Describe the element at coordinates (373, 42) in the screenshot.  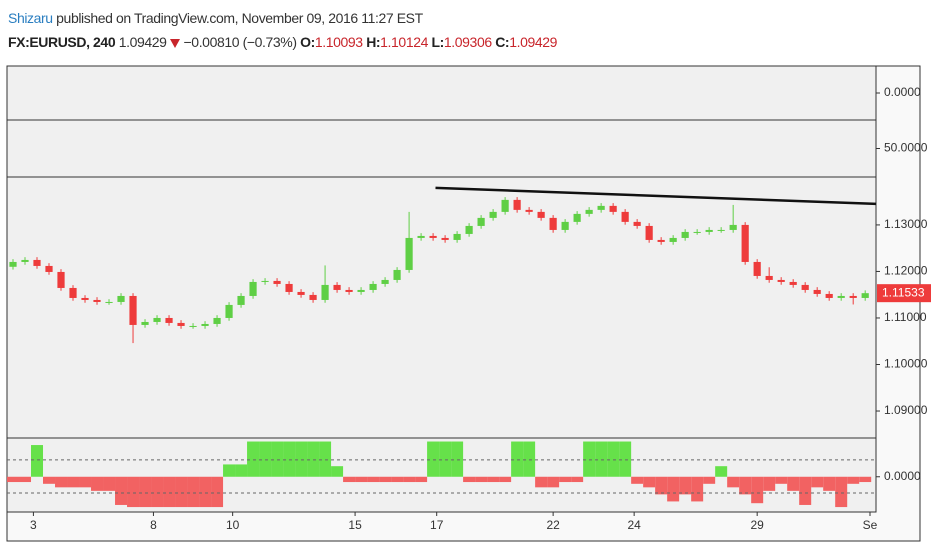
I see `ohlc-key: H:` at that location.